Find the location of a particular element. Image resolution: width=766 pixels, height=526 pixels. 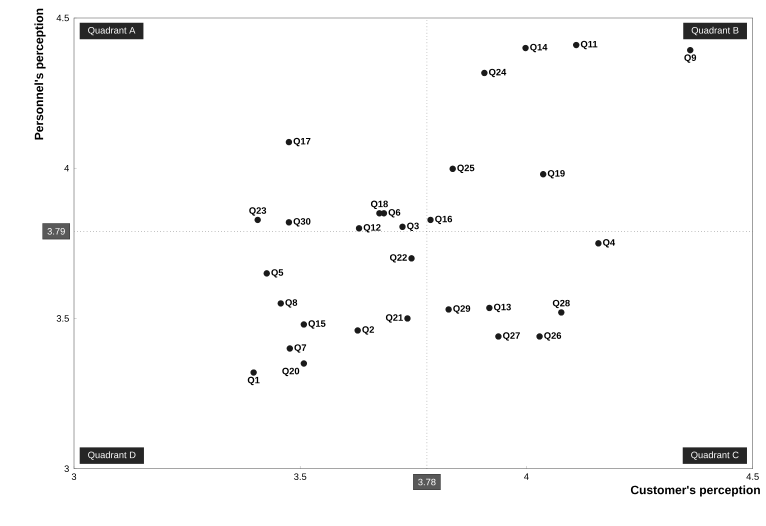

x-tick-label: 3 is located at coordinates (74, 476).